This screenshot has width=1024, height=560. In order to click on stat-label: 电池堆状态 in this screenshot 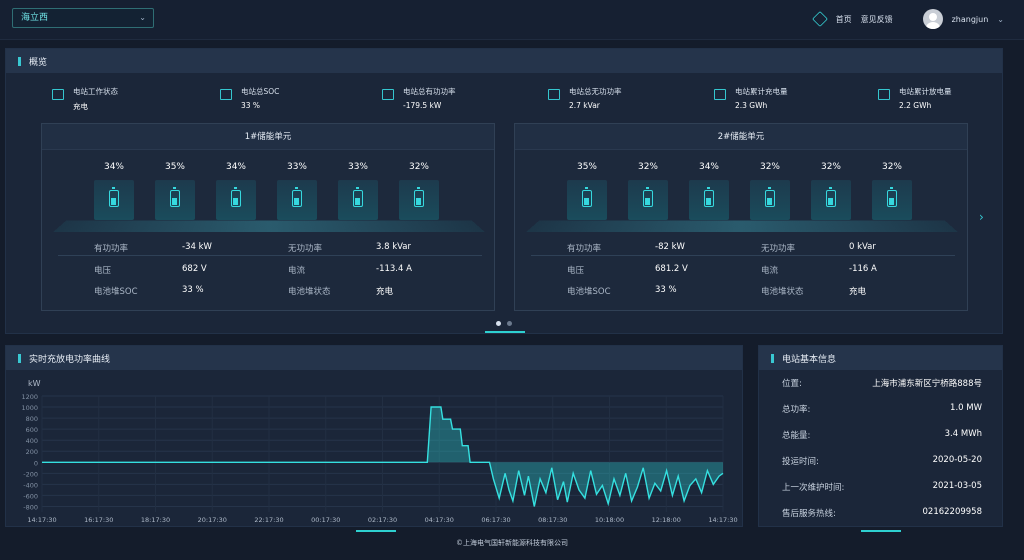, I will do `click(782, 292)`.